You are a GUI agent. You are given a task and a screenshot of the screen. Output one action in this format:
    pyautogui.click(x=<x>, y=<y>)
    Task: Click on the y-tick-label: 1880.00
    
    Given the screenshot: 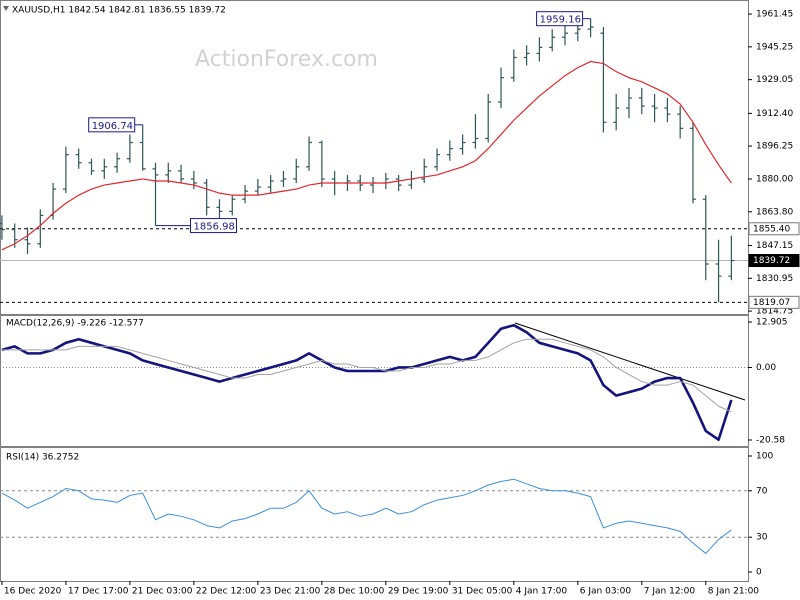 What is the action you would take?
    pyautogui.click(x=774, y=179)
    